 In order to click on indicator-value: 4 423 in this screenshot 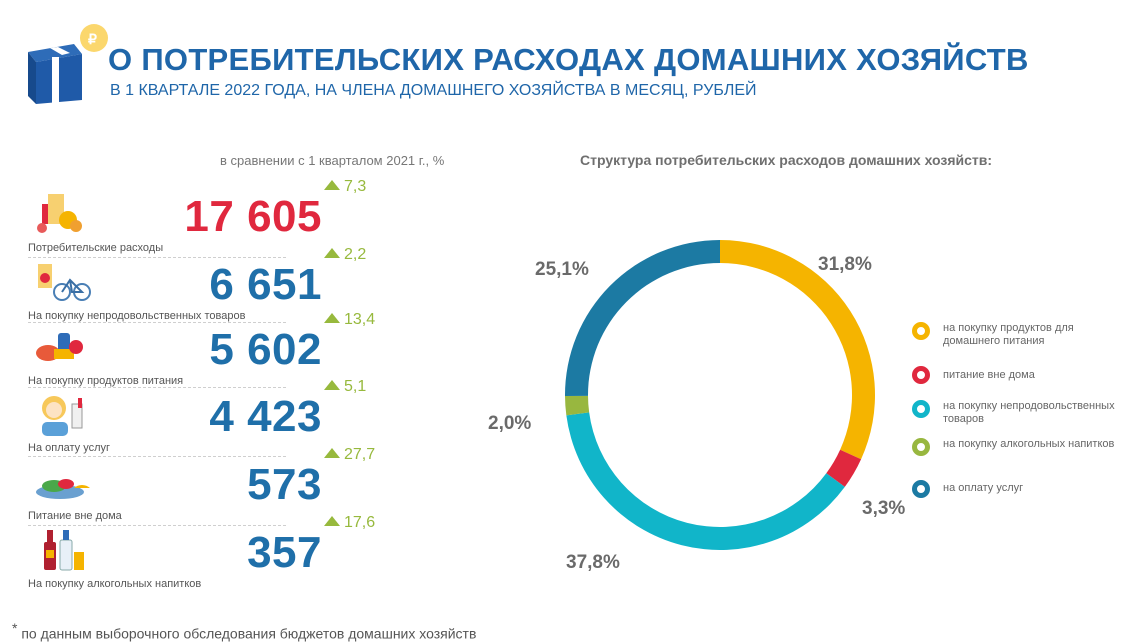, I will do `click(265, 416)`.